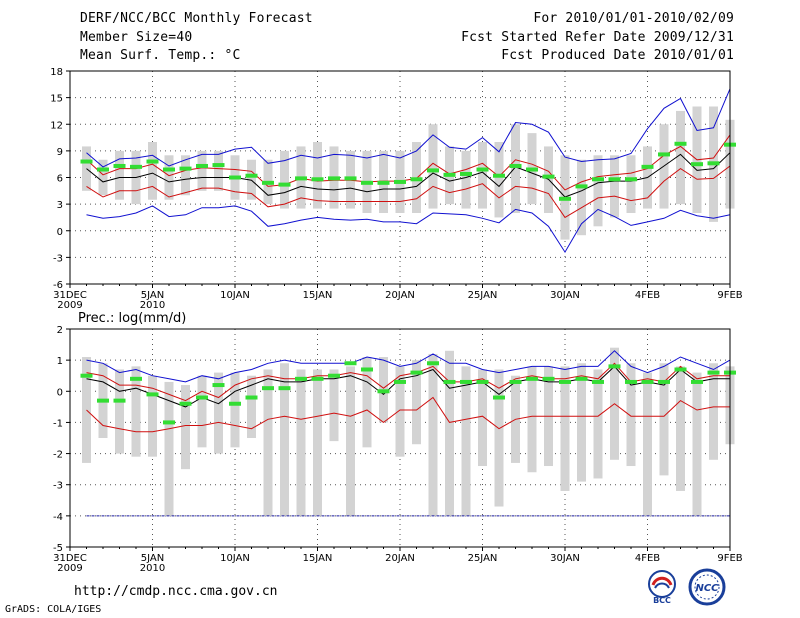  I want to click on ensemble-max-line, so click(408, 128).